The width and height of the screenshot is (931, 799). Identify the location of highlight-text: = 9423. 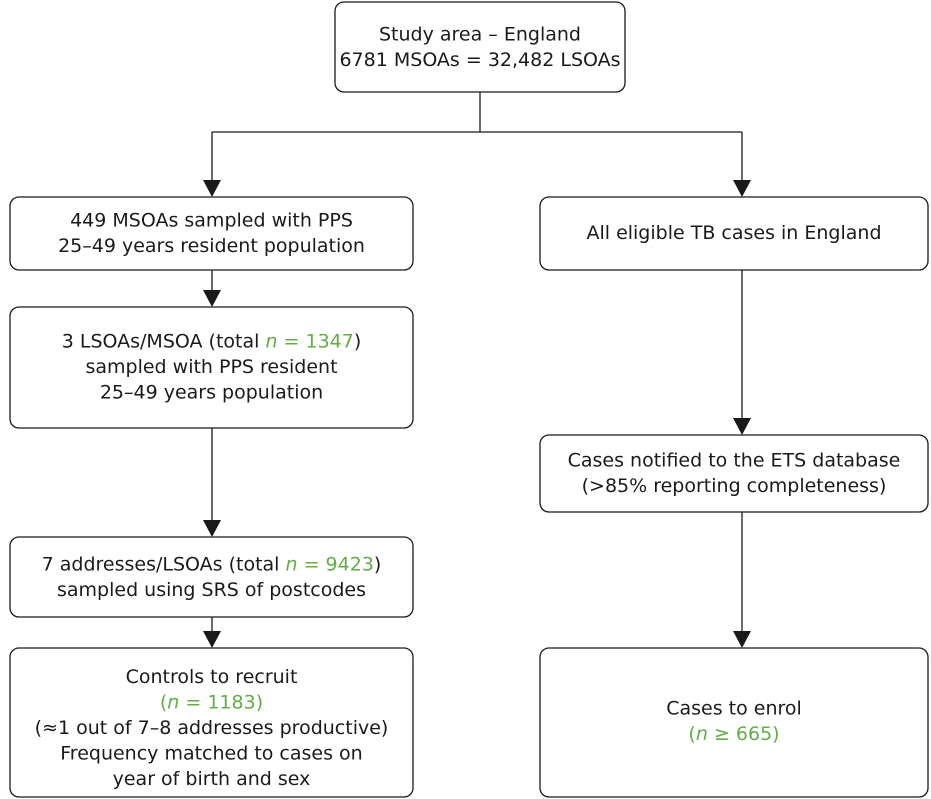
(336, 564).